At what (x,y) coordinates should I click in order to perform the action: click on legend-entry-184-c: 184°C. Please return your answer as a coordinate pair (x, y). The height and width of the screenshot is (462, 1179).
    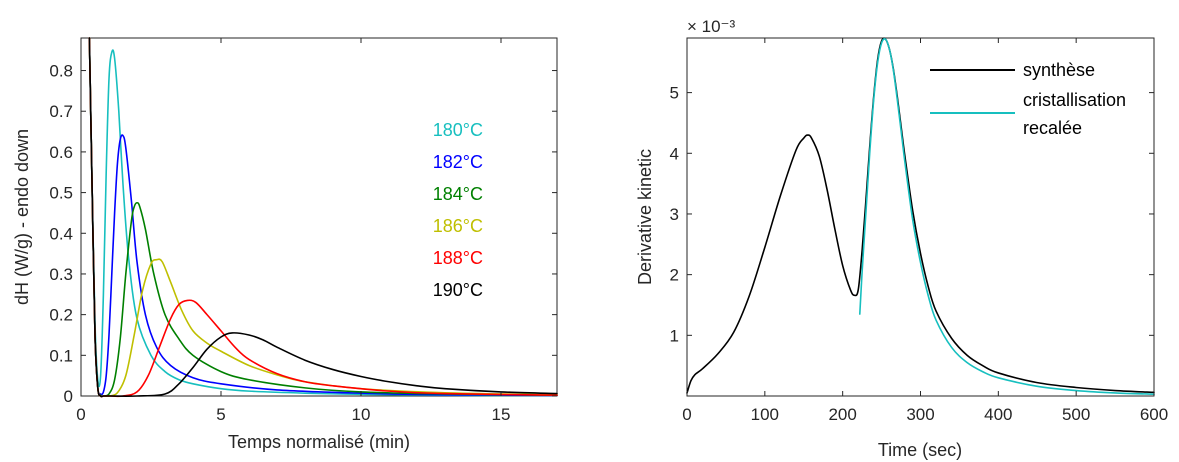
    Looking at the image, I should click on (458, 194).